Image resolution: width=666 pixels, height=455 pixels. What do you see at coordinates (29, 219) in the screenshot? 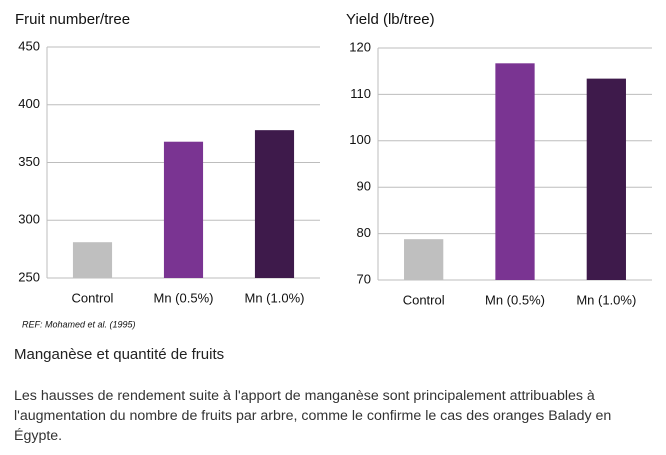
I see `y-tick-label: 300` at bounding box center [29, 219].